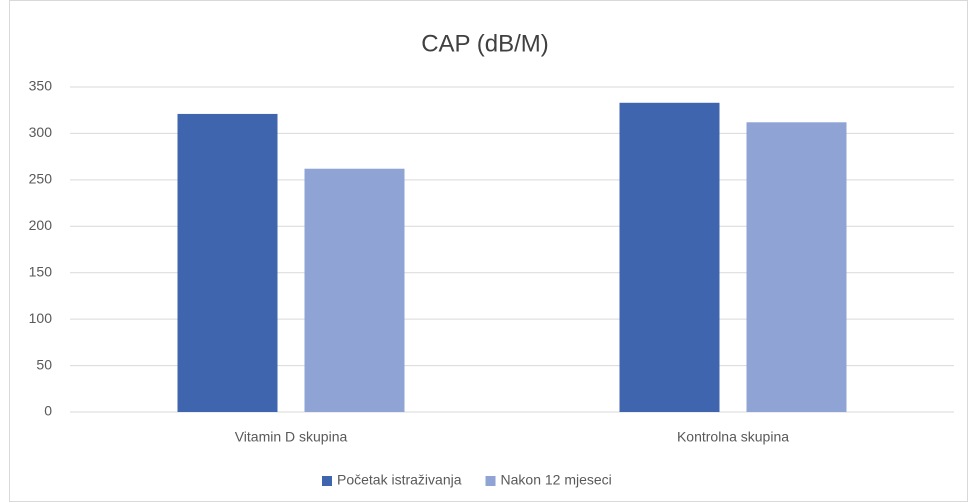  Describe the element at coordinates (41, 225) in the screenshot. I see `y-tick-label: 200` at that location.